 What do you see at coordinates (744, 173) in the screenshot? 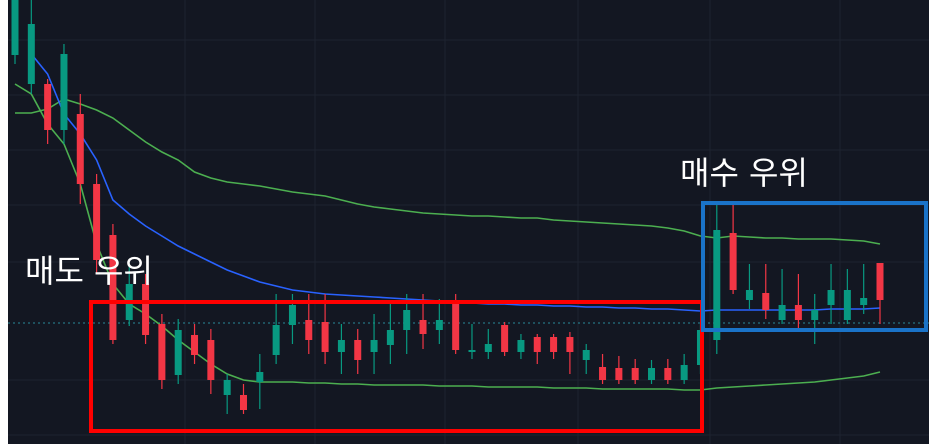
I see `annotation: 매수 우위` at bounding box center [744, 173].